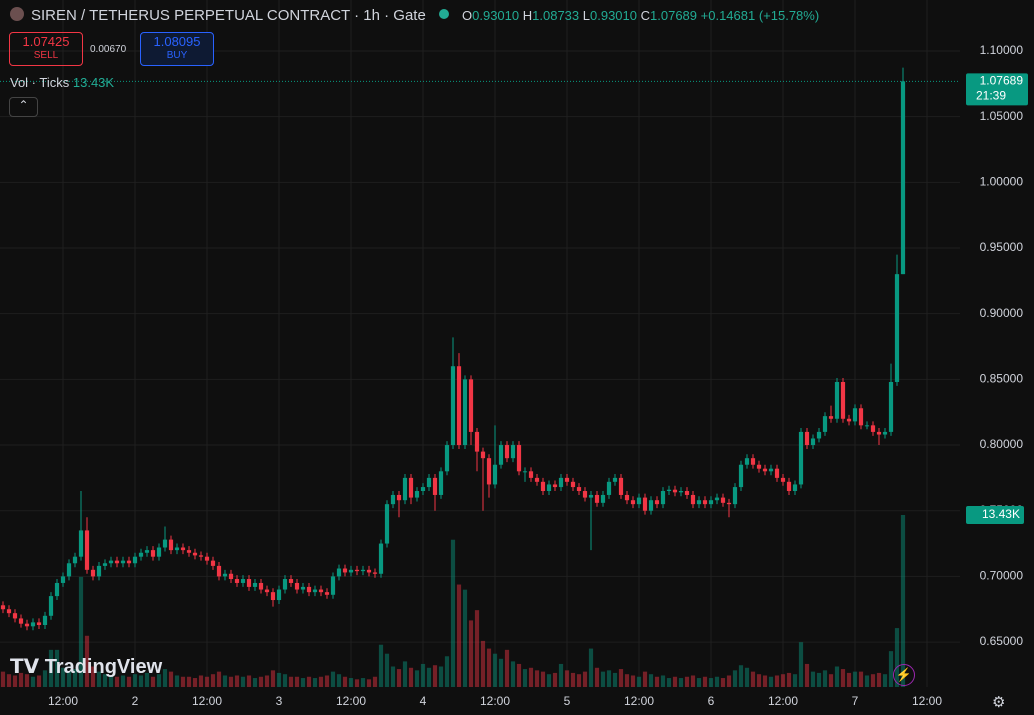  What do you see at coordinates (467, 15) in the screenshot?
I see `o-key: O` at bounding box center [467, 15].